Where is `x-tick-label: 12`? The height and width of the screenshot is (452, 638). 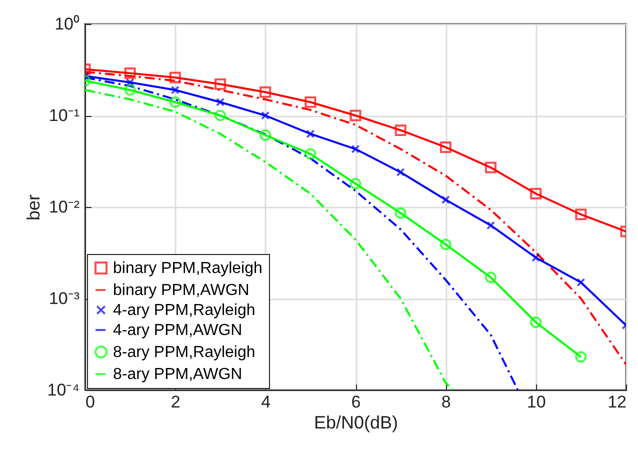
x-tick-label: 12 is located at coordinates (617, 402).